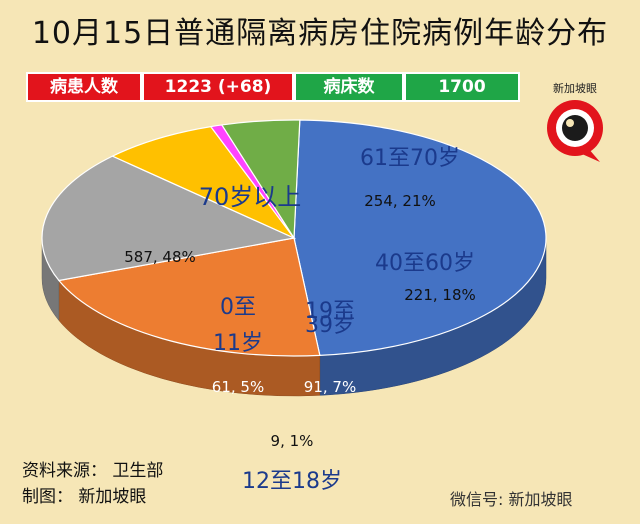 The height and width of the screenshot is (524, 640). I want to click on slice-label-4: 12至18岁, so click(292, 481).